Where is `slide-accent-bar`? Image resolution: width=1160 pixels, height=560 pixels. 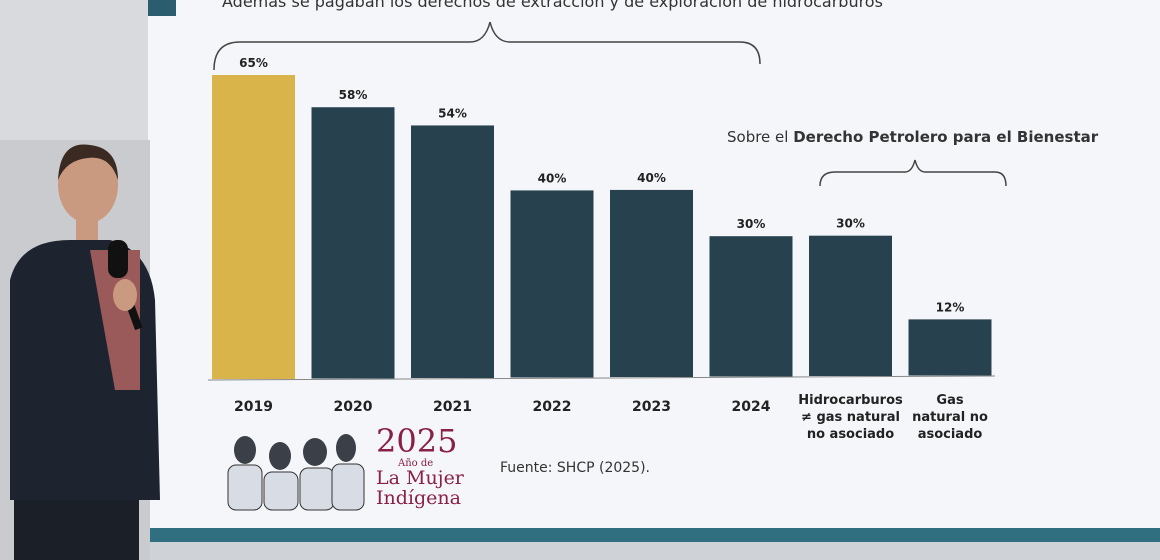 slide-accent-bar is located at coordinates (162, 8).